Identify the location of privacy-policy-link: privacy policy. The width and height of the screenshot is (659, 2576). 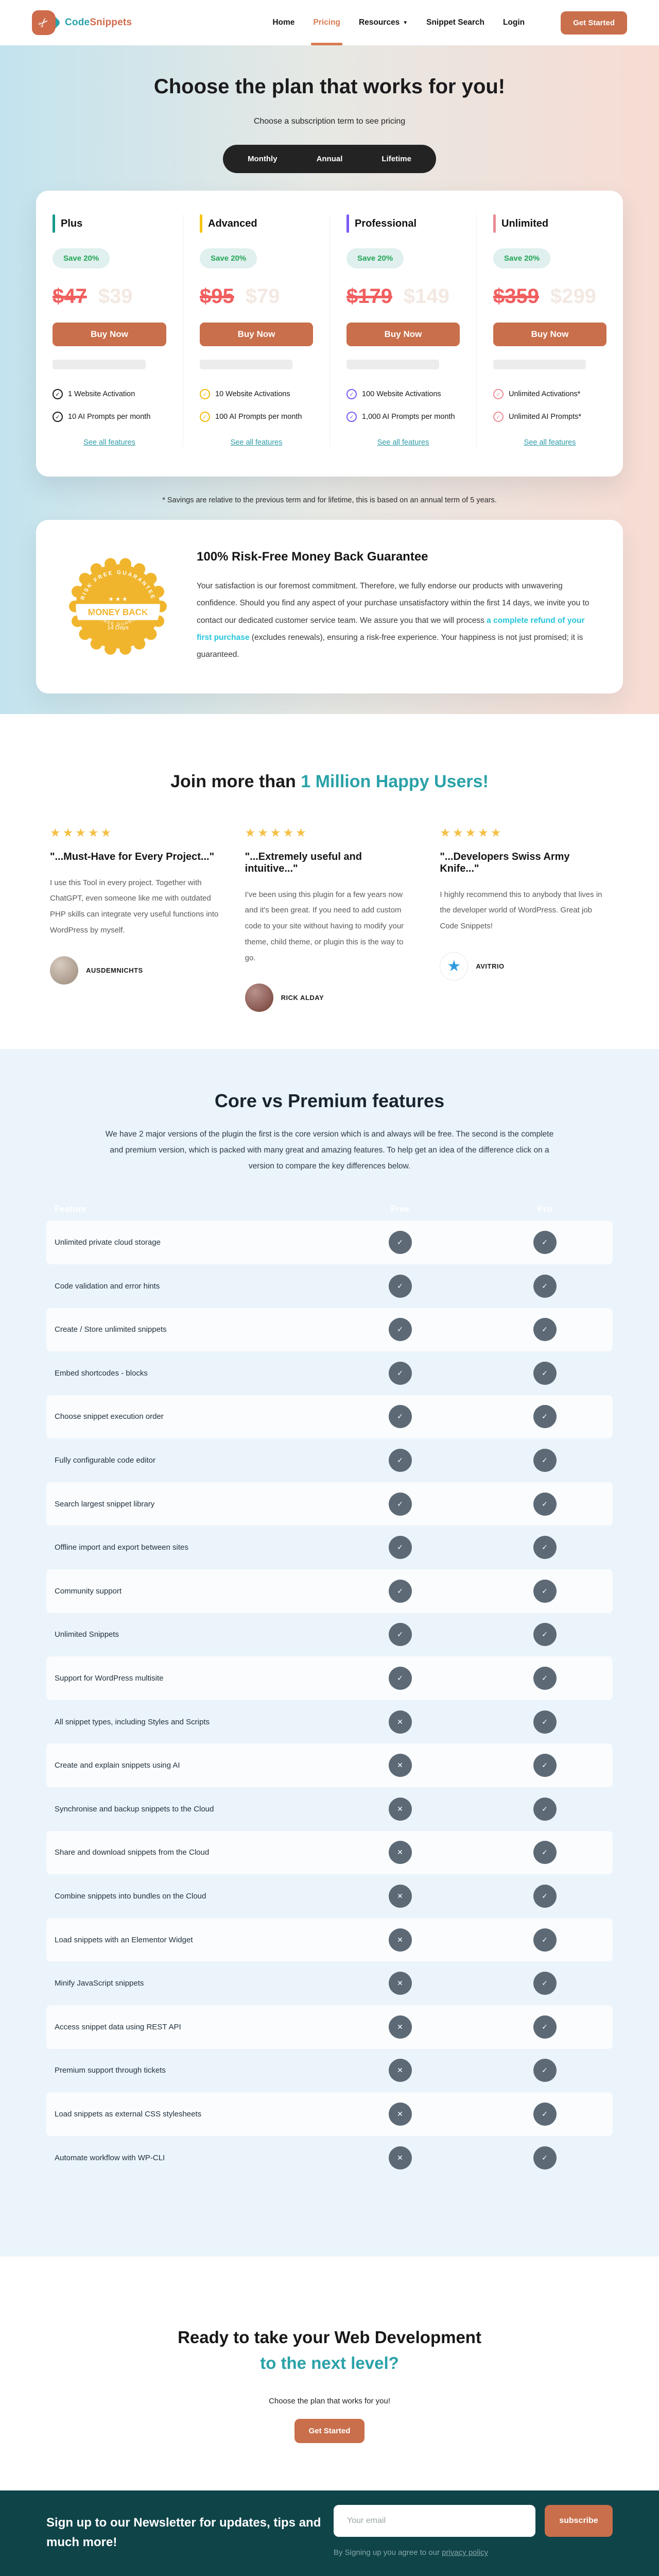
(466, 2552).